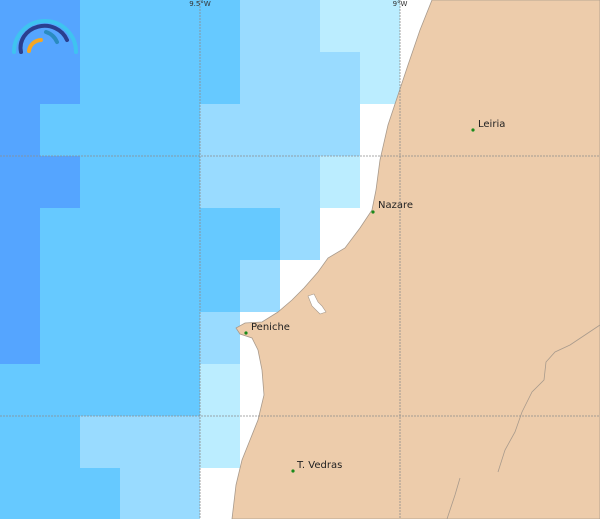 The height and width of the screenshot is (519, 600). Describe the element at coordinates (400, 4) in the screenshot. I see `lon-label: 9°W` at that location.